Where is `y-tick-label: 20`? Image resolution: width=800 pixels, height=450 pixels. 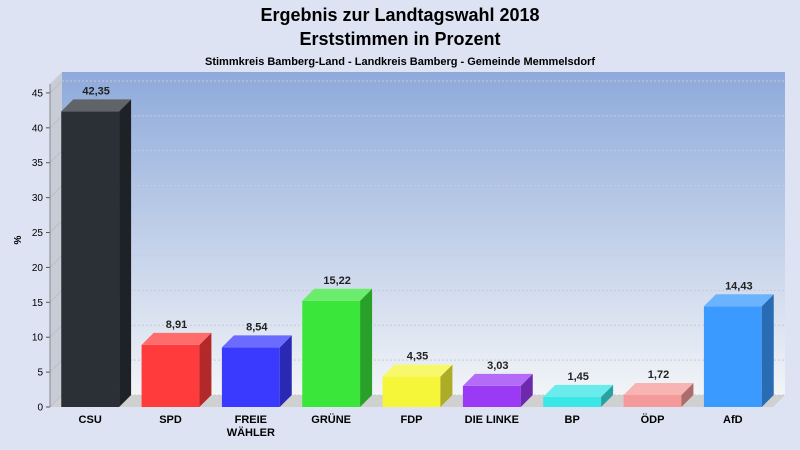
y-tick-label: 20 is located at coordinates (38, 268).